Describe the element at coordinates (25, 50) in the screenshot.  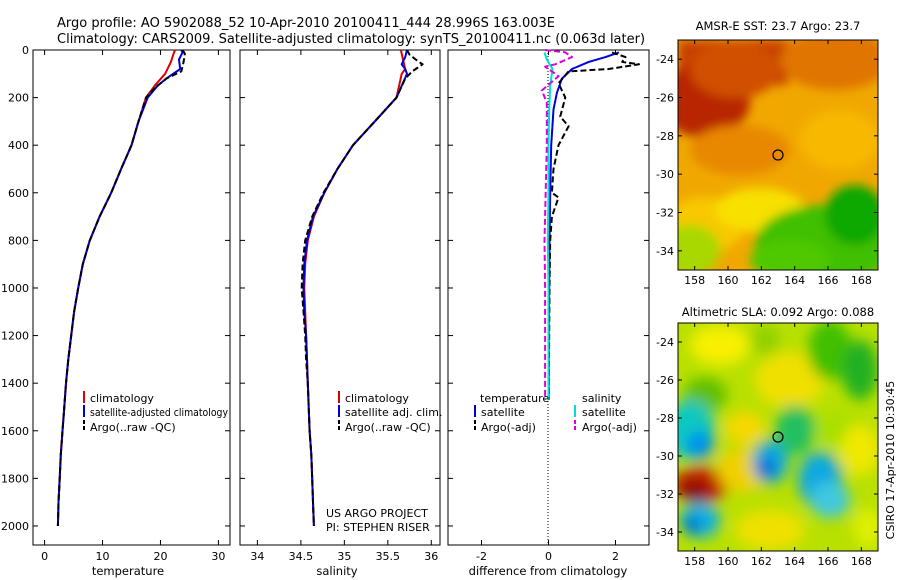
I see `ytick-label-0: 0` at that location.